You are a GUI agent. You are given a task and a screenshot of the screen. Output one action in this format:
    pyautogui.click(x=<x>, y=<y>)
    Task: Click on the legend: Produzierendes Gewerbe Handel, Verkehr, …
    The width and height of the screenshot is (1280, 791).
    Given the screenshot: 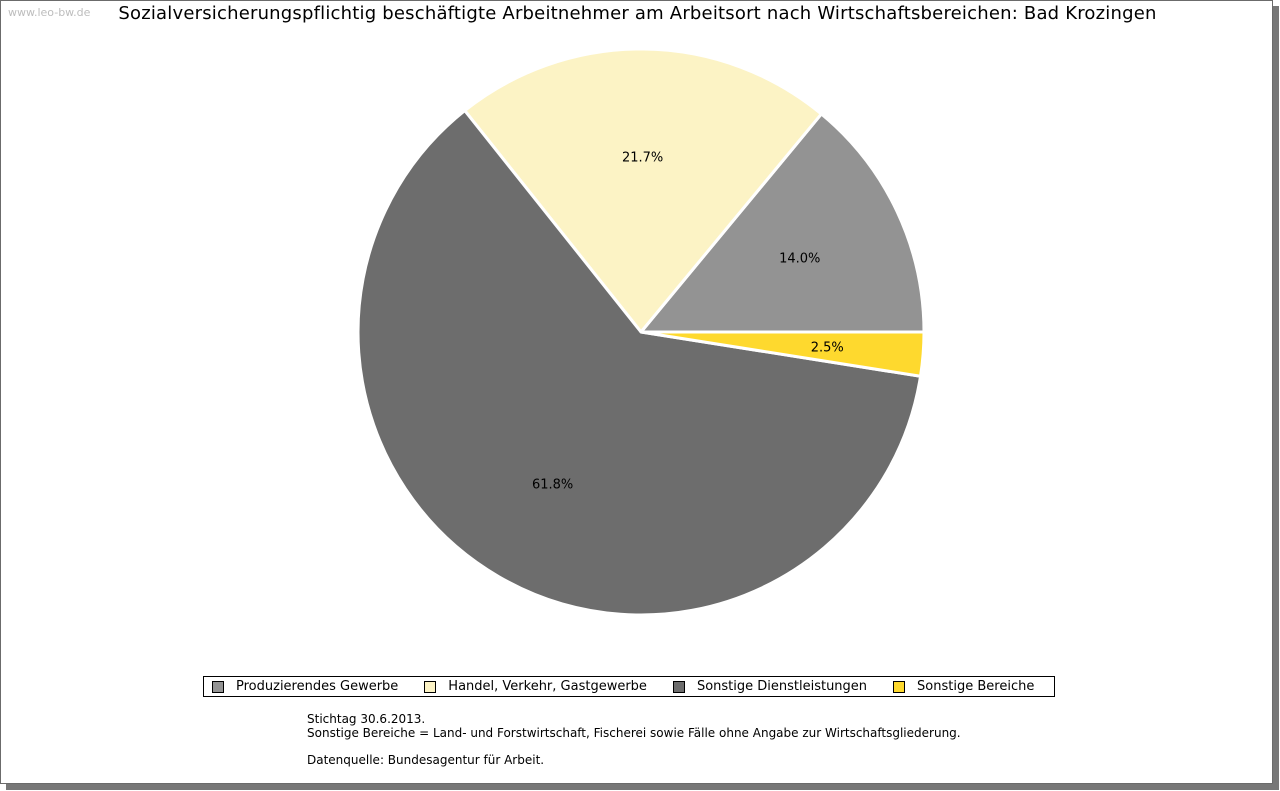 What is the action you would take?
    pyautogui.click(x=629, y=686)
    